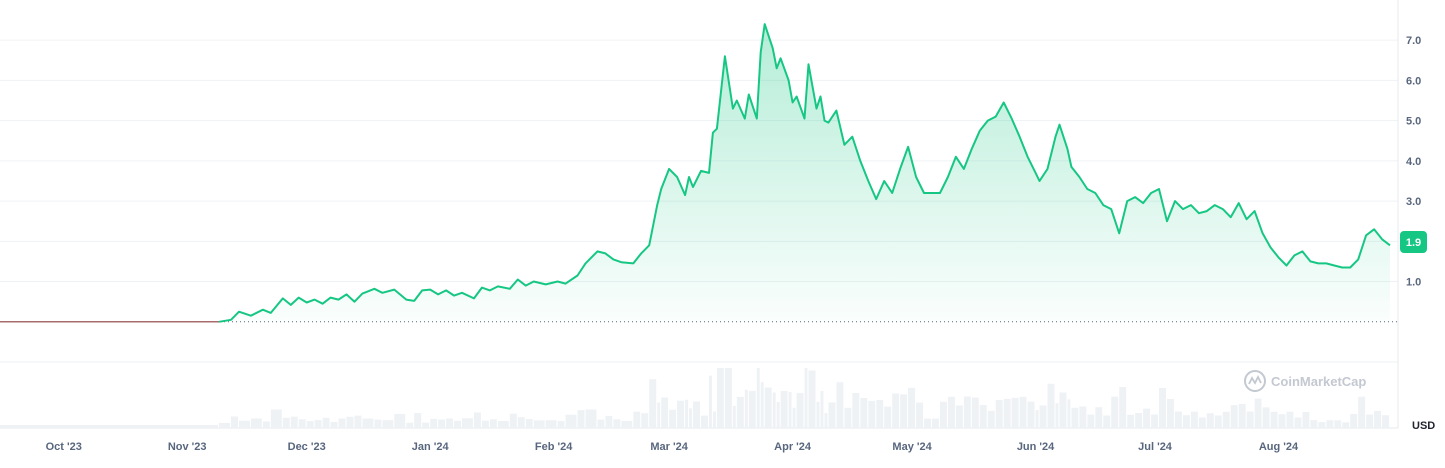 Image resolution: width=1445 pixels, height=468 pixels. I want to click on x-tick-label: Feb '24, so click(554, 447).